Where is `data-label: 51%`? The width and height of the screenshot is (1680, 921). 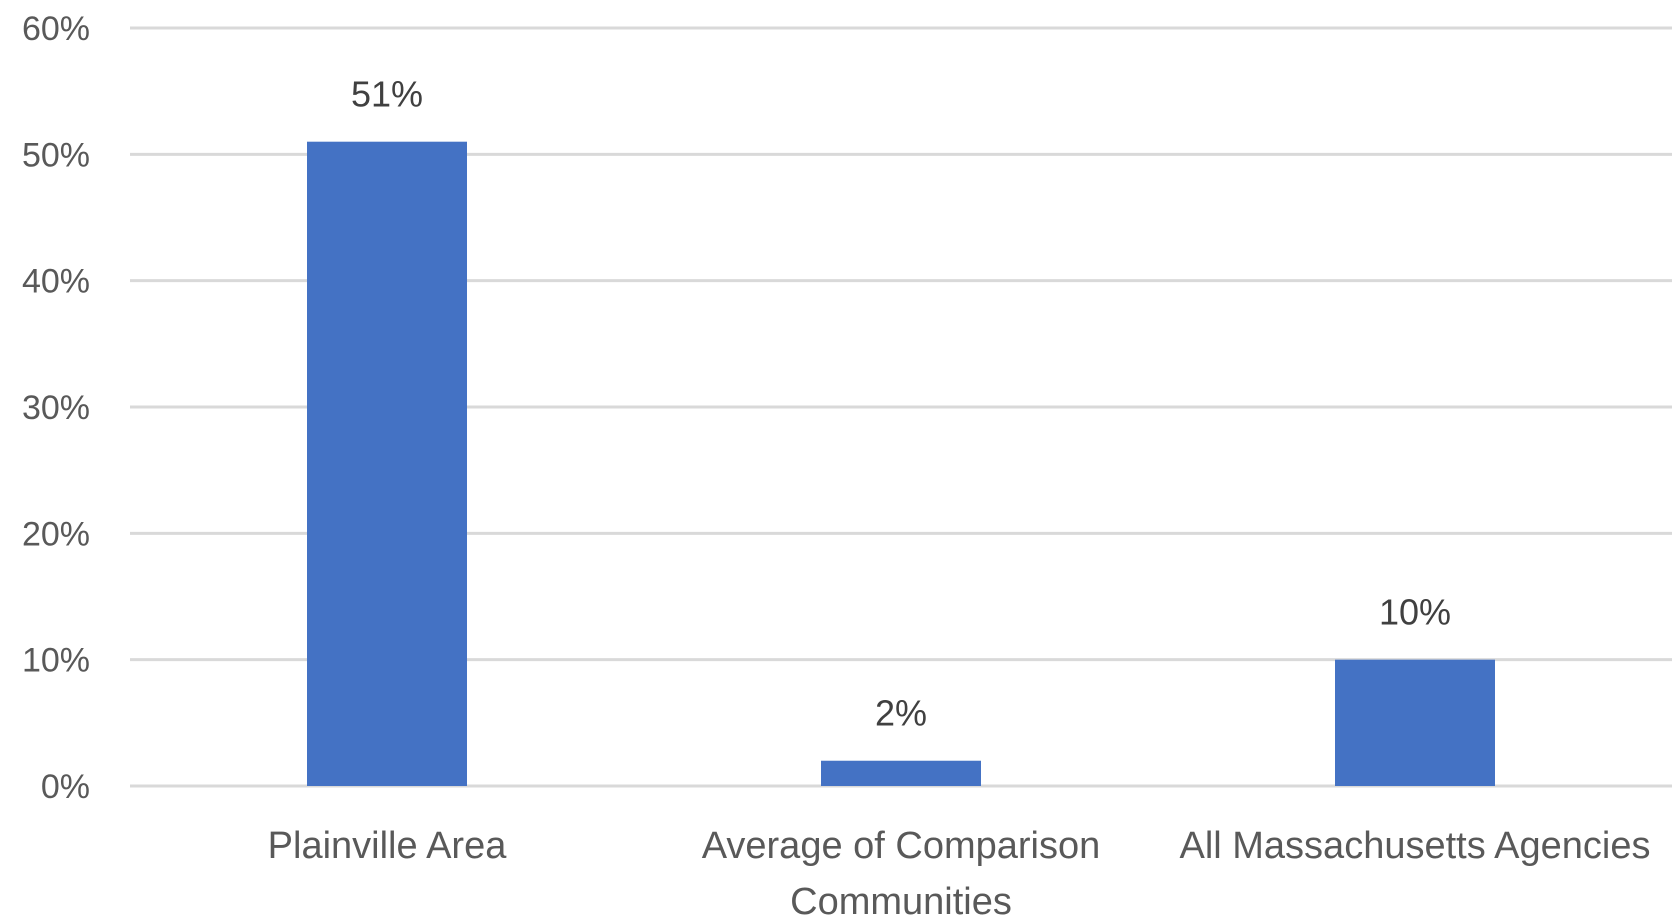 data-label: 51% is located at coordinates (387, 94).